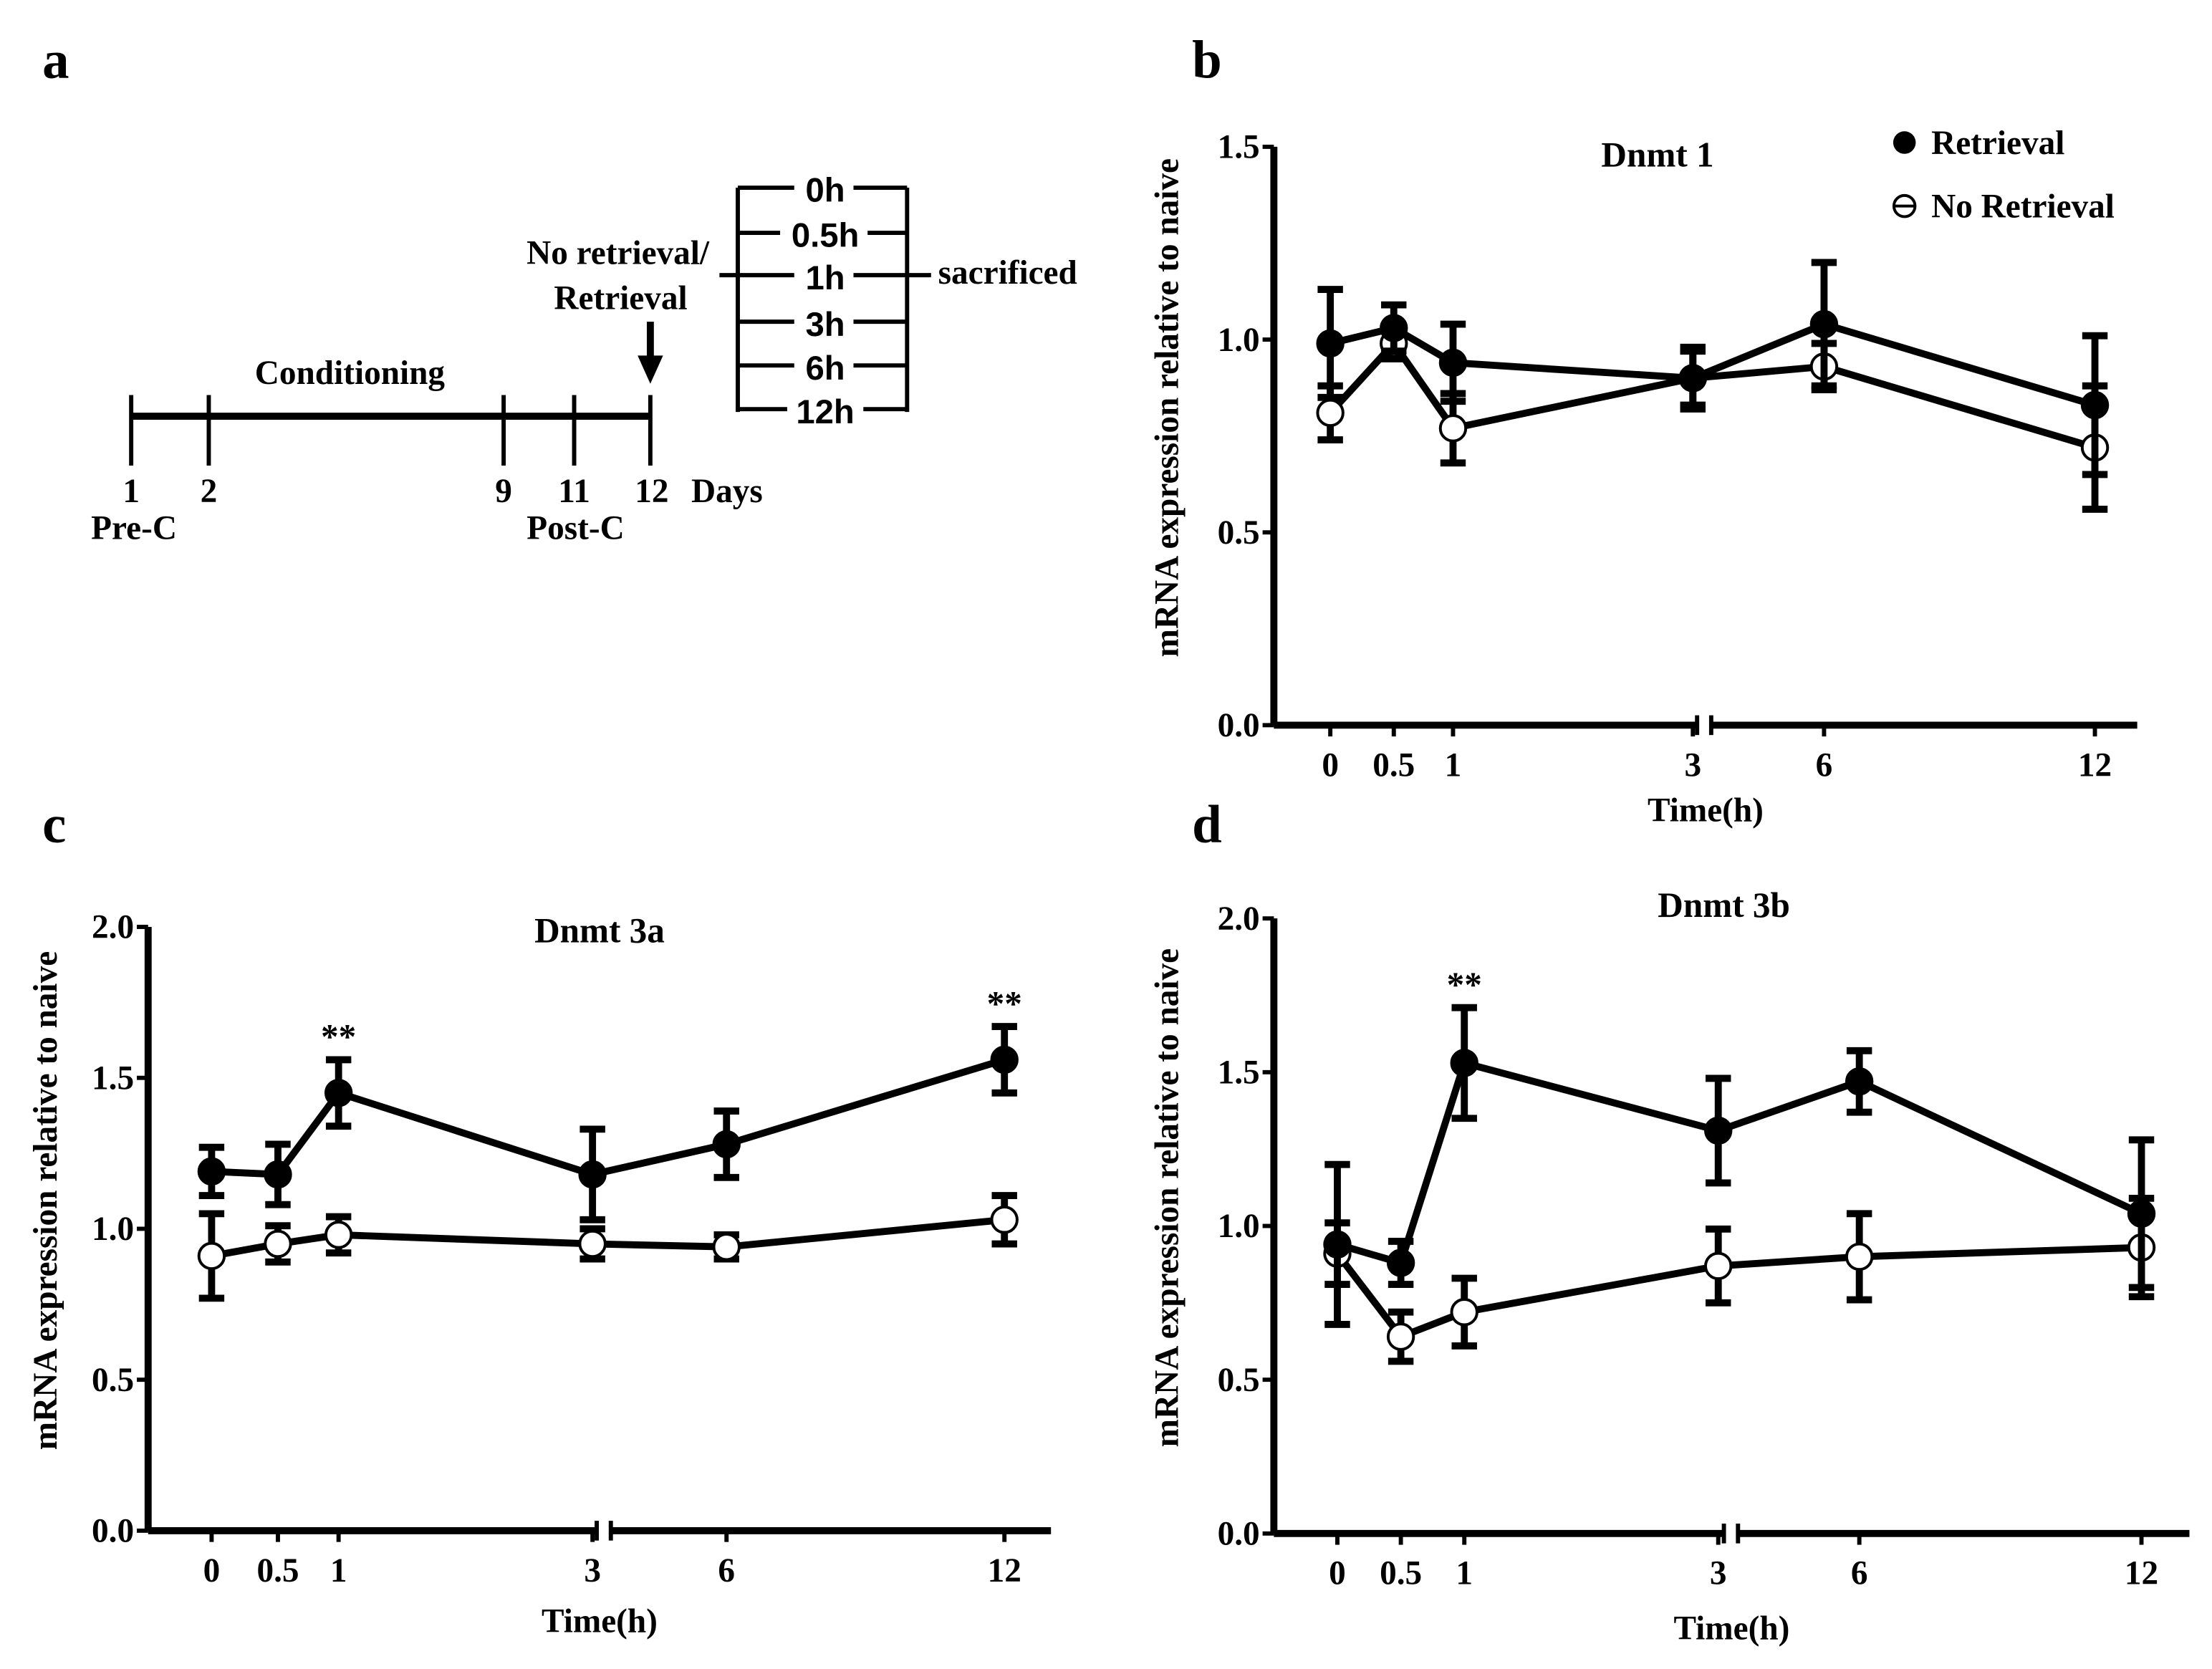 Image resolution: width=2212 pixels, height=1669 pixels. Describe the element at coordinates (350, 373) in the screenshot. I see `conditioning-label: Conditioning` at that location.